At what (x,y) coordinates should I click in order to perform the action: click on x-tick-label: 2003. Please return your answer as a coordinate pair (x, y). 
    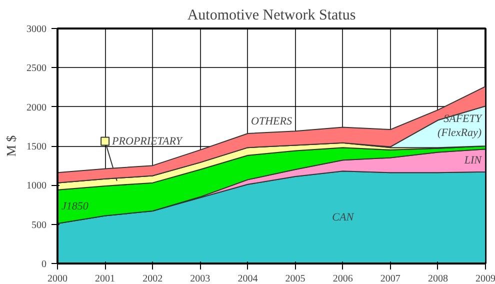
    Looking at the image, I should click on (200, 279).